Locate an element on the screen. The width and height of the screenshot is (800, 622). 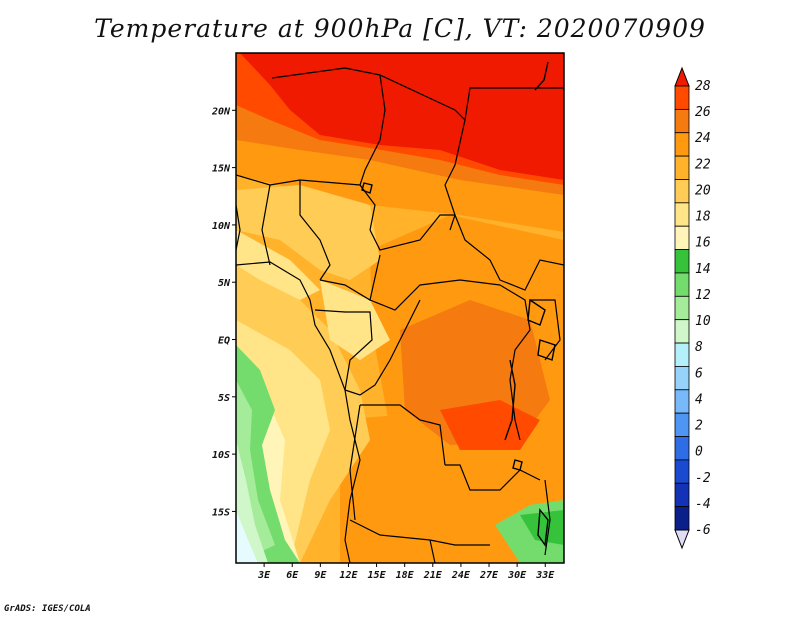
field-se-darkgreen is located at coordinates (542, 527).